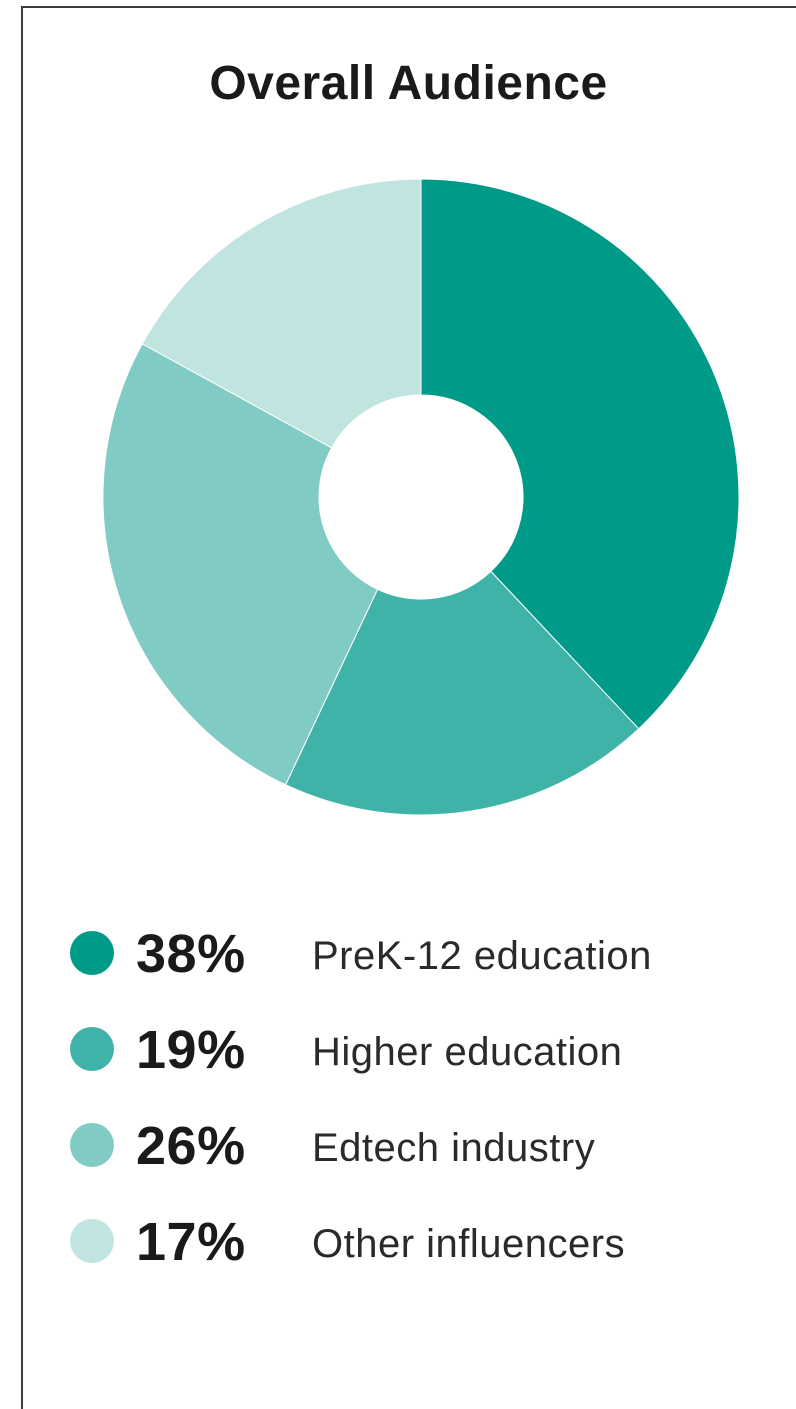  What do you see at coordinates (281, 313) in the screenshot?
I see `donut-slice-other-influencers` at bounding box center [281, 313].